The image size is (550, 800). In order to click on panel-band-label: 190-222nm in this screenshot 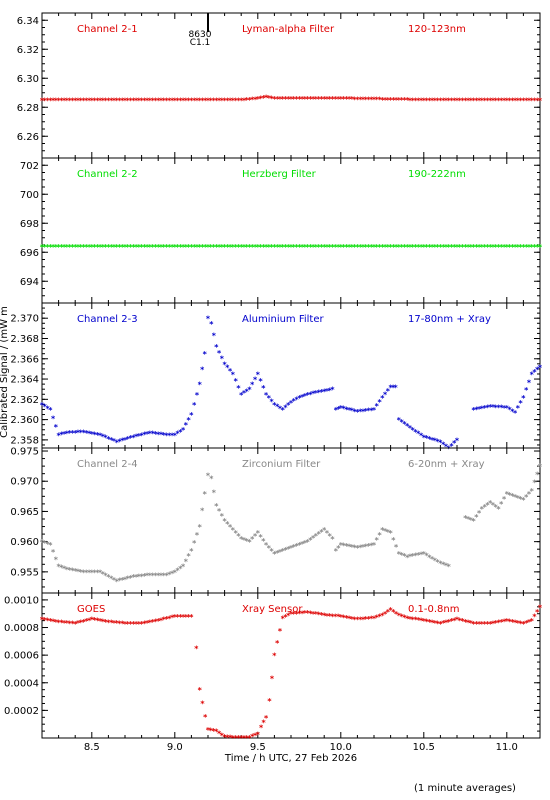, I will do `click(437, 174)`.